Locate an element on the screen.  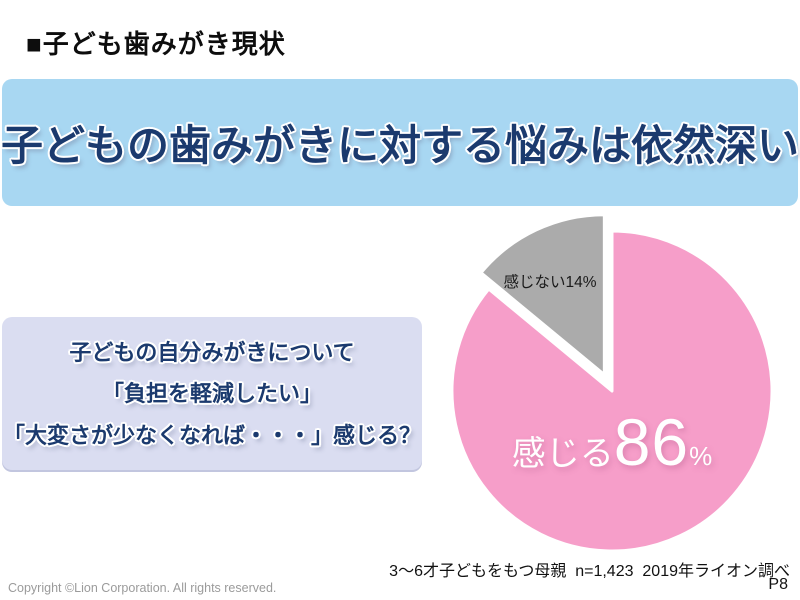
question-line-3: 「大変さが少なくなれば・・・」感じる？ is located at coordinates (211, 435).